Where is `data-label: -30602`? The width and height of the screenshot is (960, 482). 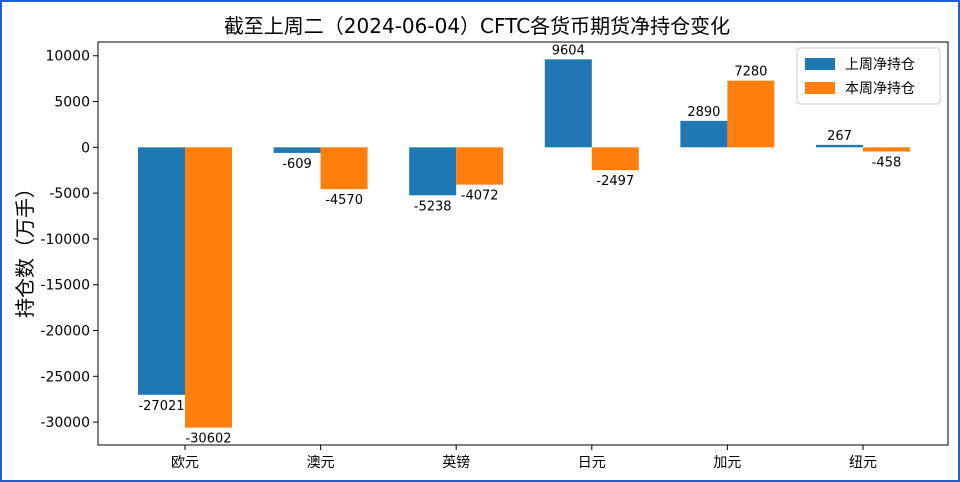 data-label: -30602 is located at coordinates (208, 439).